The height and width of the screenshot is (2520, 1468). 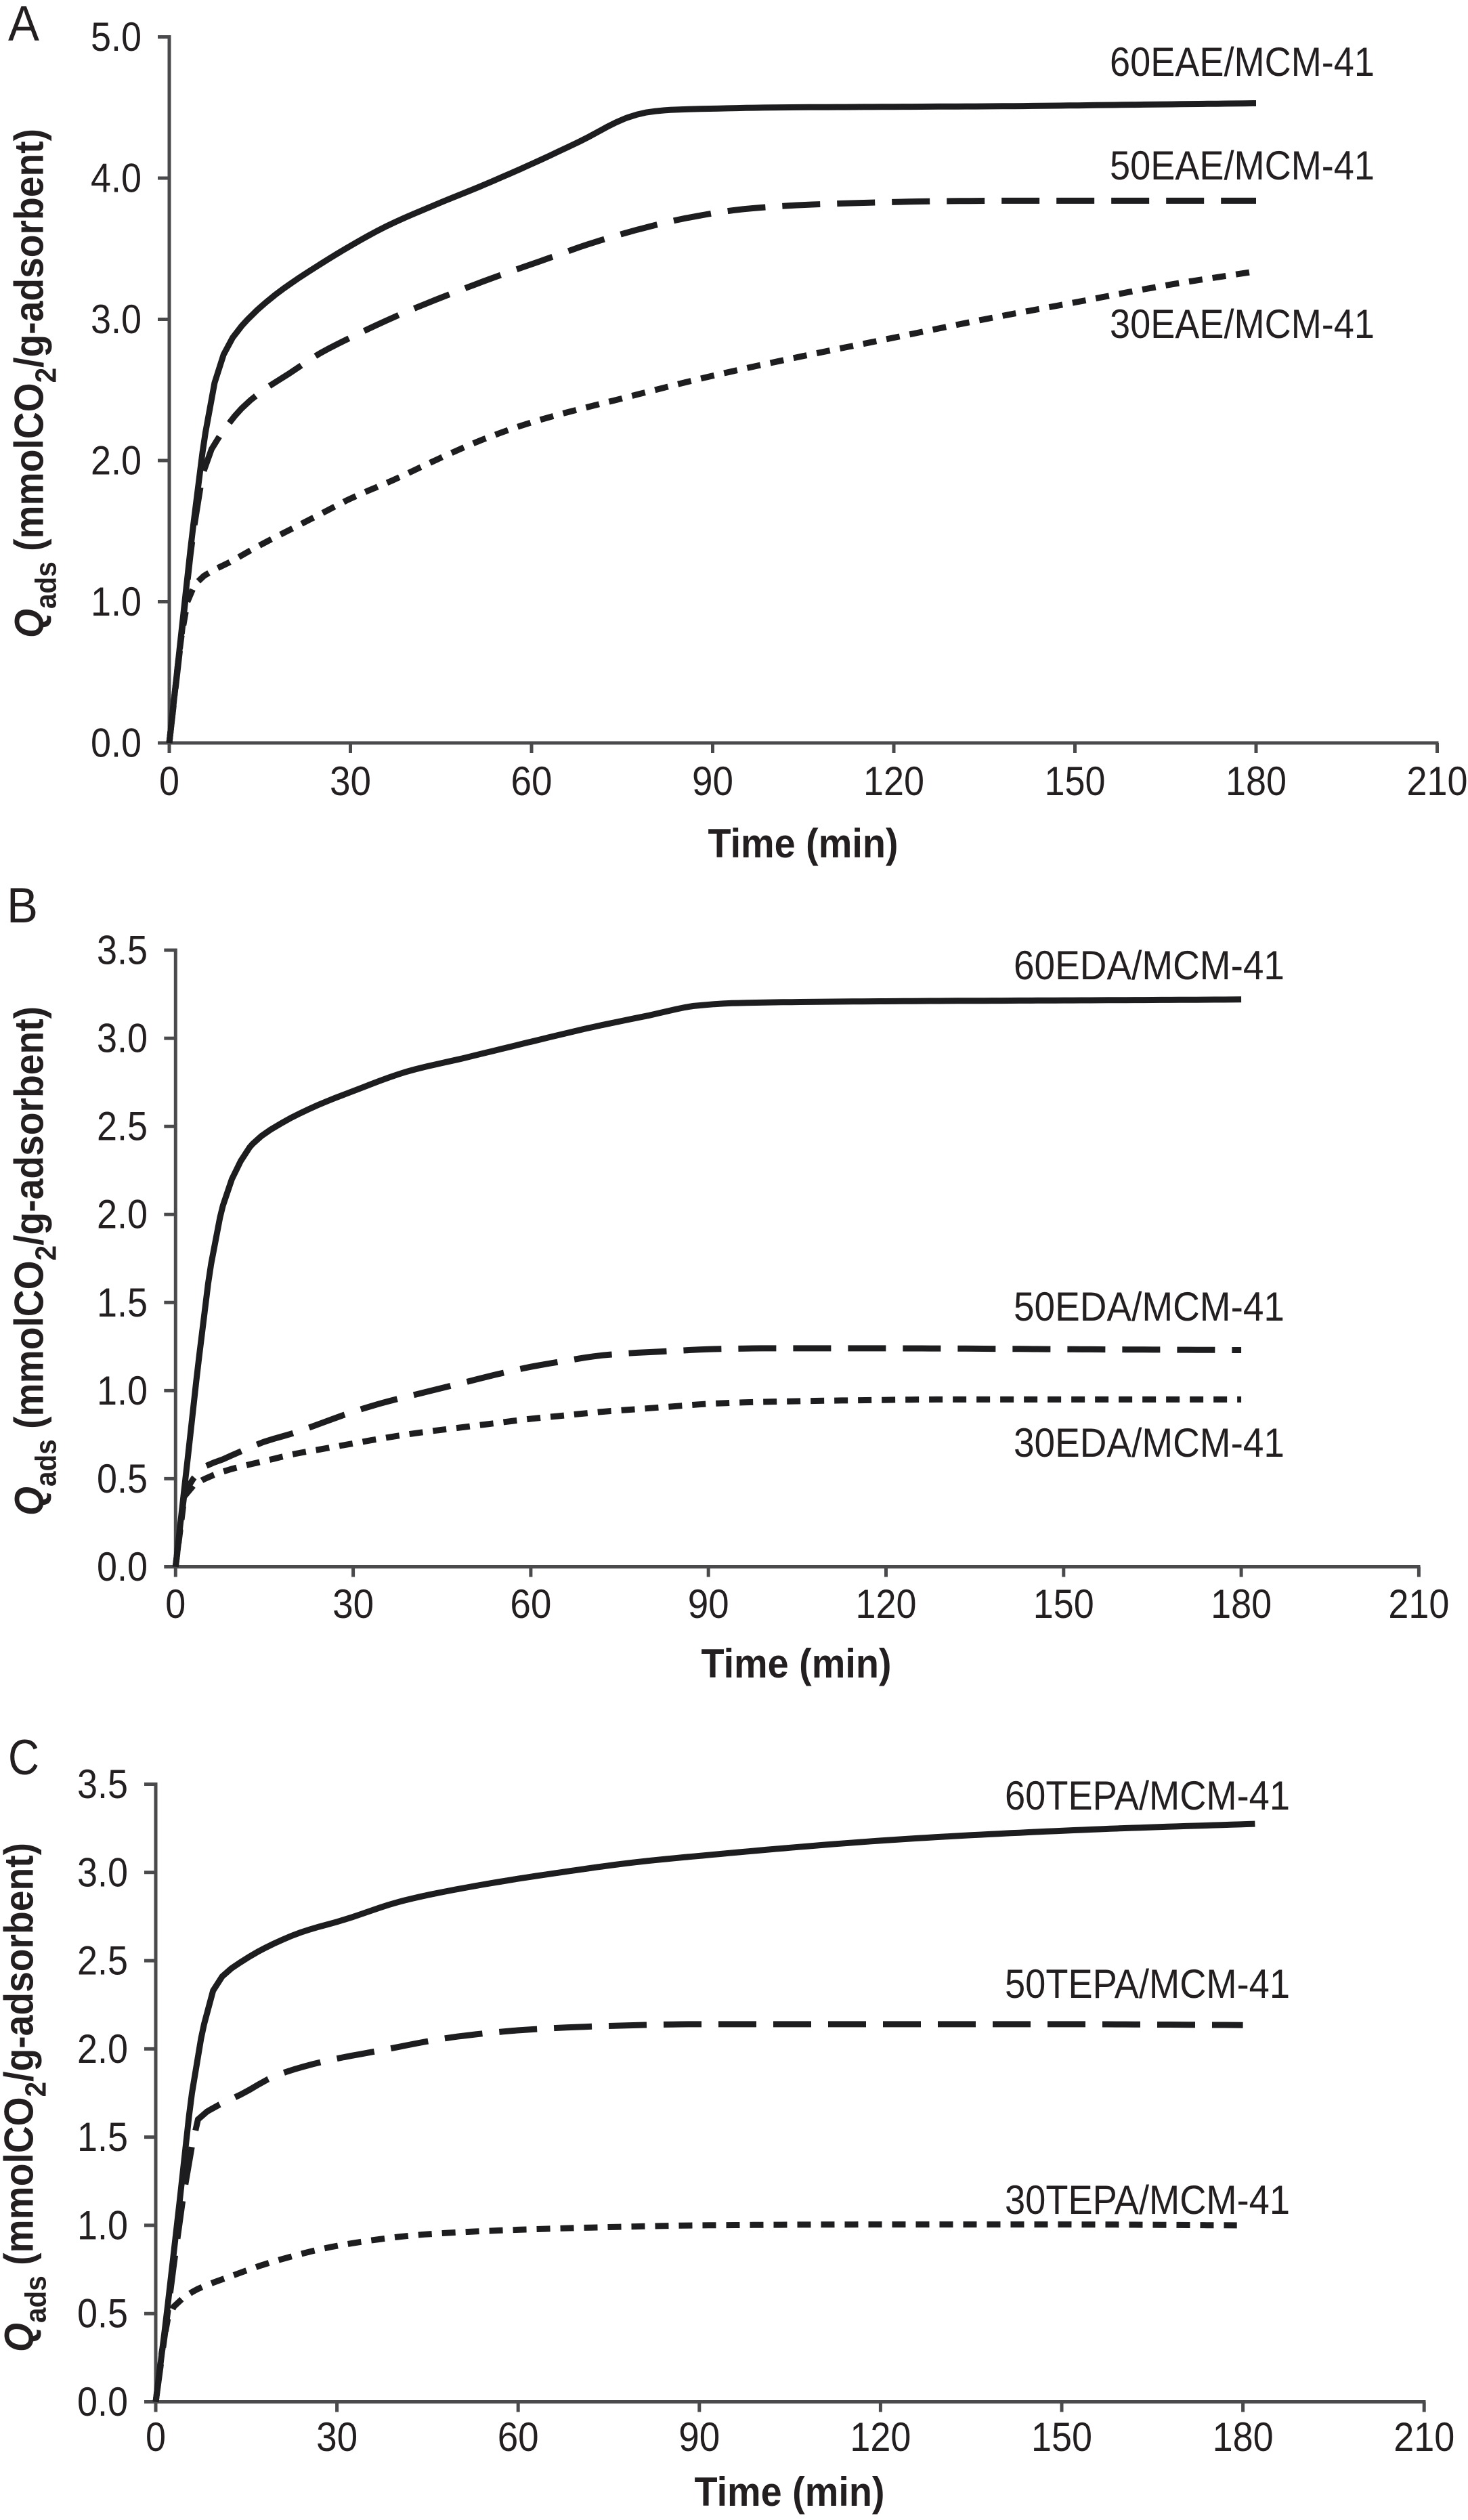 I want to click on svg-text: 60EDA/MCM-41, so click(x=1149, y=966).